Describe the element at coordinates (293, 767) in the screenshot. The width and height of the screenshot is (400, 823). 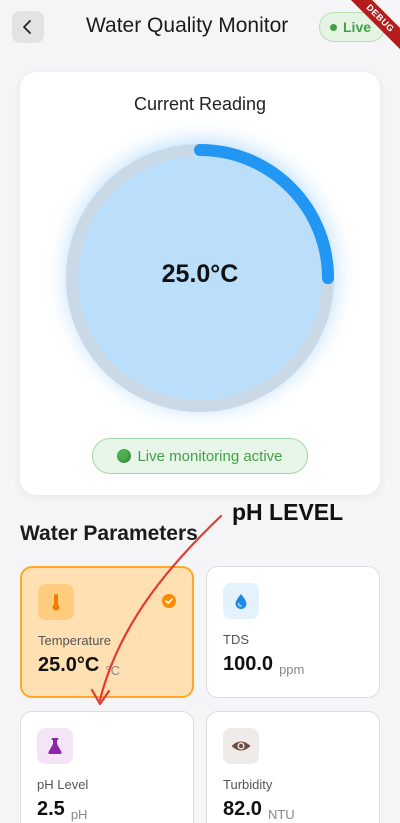
I see `parameter-card-turbidity: Turbidity 82.0 NTU` at that location.